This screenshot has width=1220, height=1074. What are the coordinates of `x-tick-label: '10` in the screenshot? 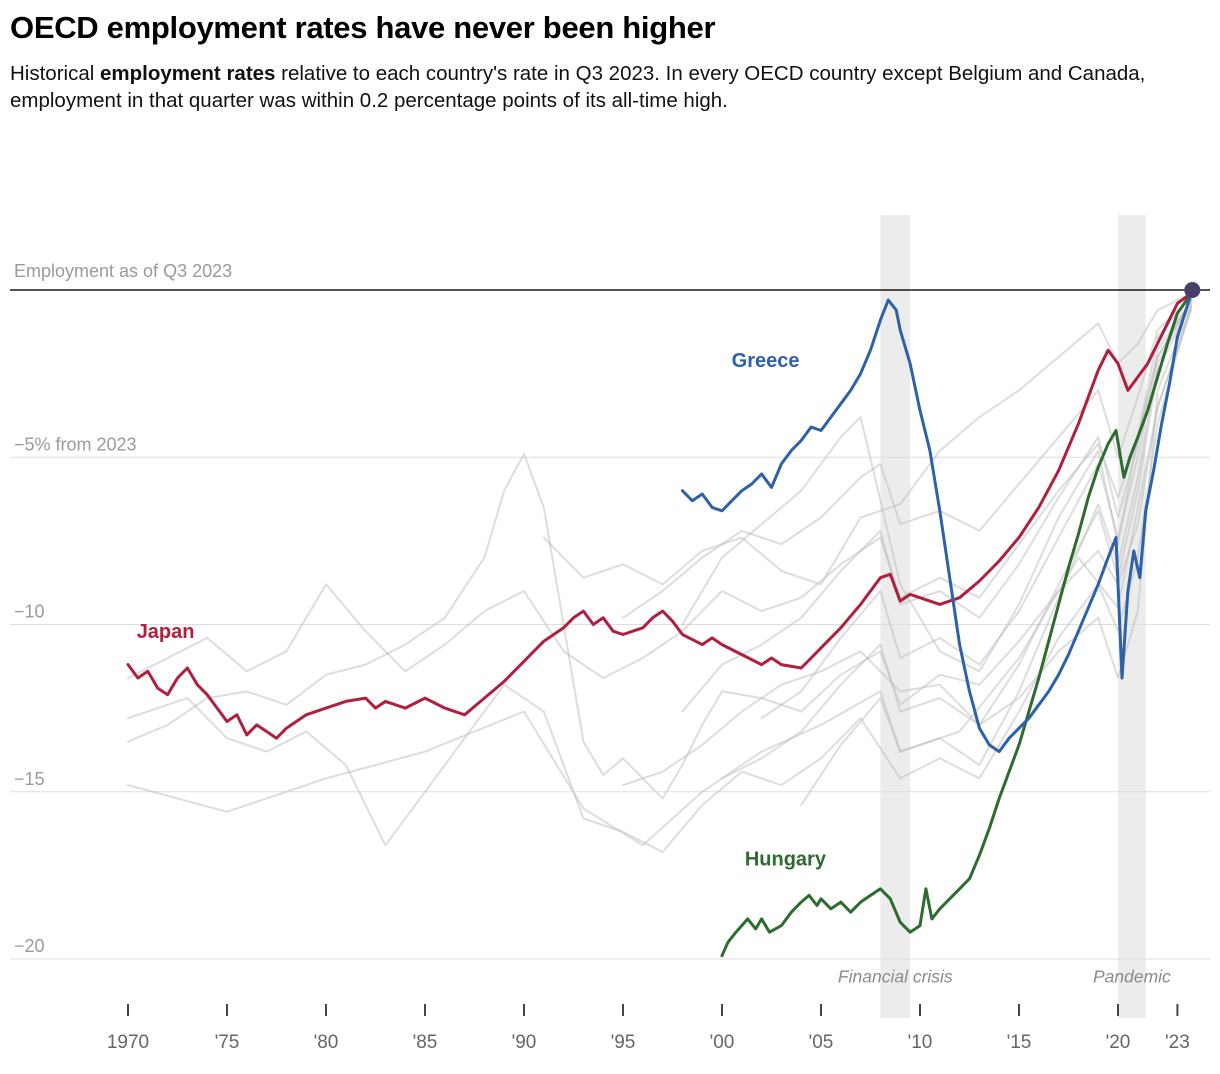 It's located at (920, 1042).